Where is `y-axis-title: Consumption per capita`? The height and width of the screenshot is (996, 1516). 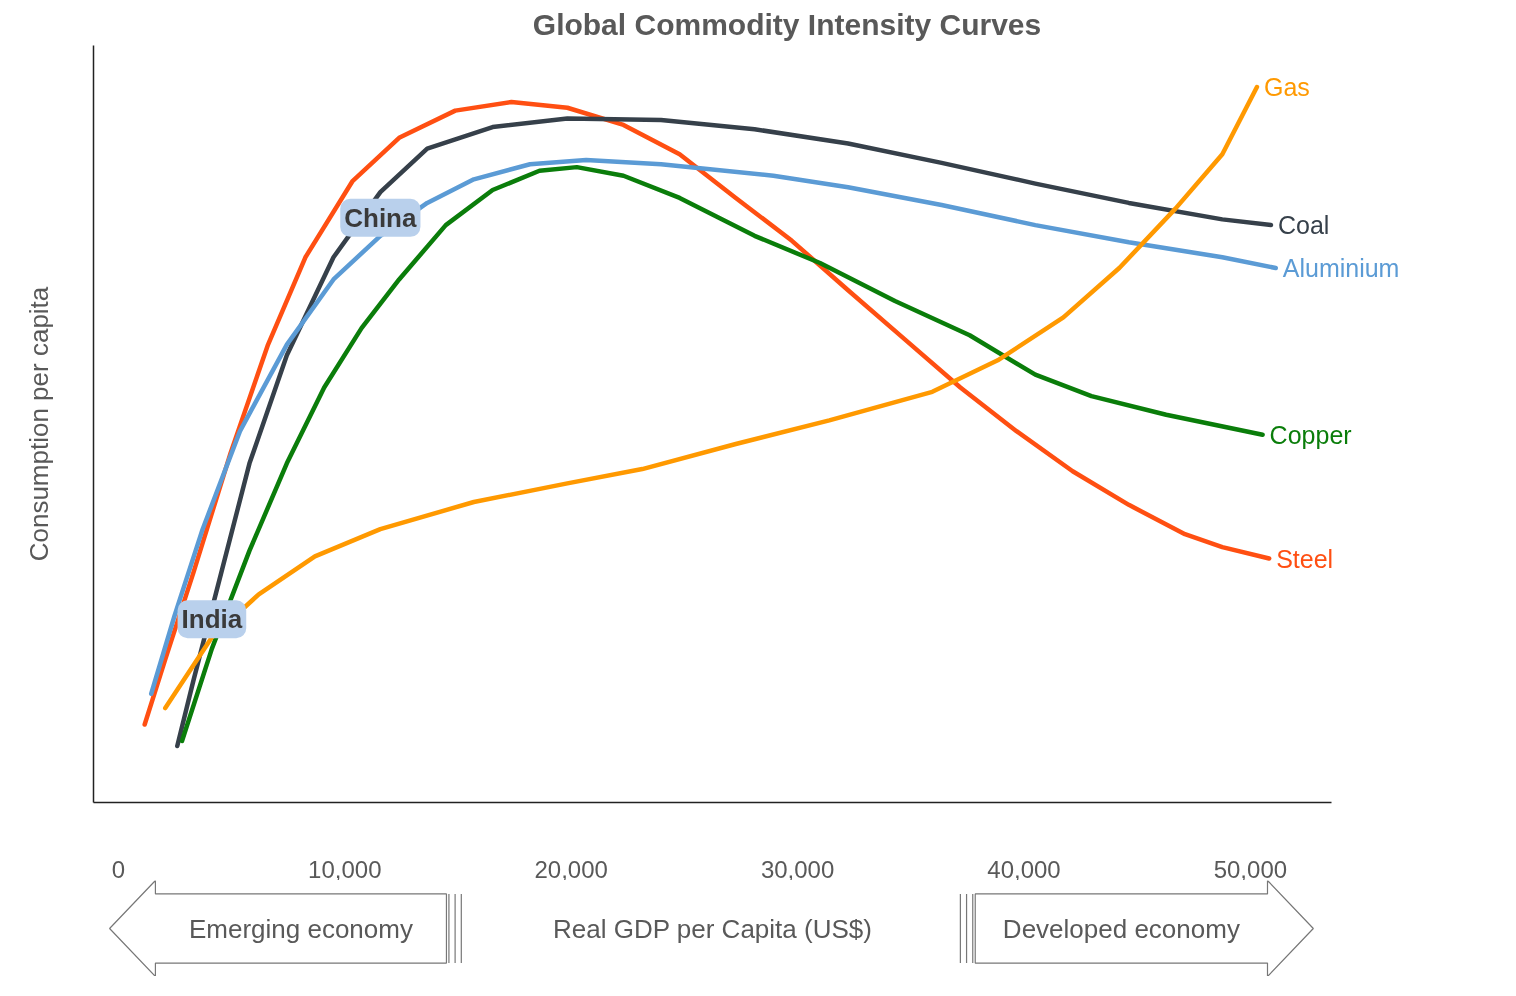
y-axis-title: Consumption per capita is located at coordinates (38, 424).